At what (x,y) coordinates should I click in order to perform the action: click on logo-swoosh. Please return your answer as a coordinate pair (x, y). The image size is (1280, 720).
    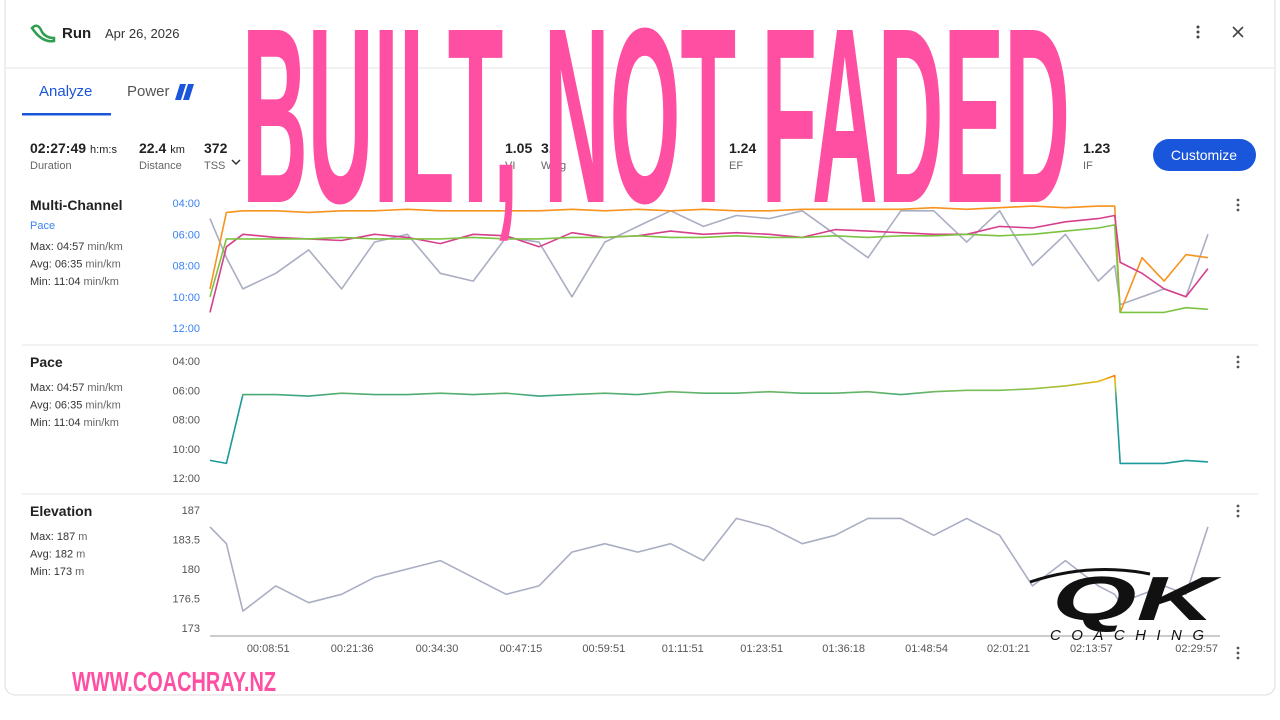
    Looking at the image, I should click on (1090, 576).